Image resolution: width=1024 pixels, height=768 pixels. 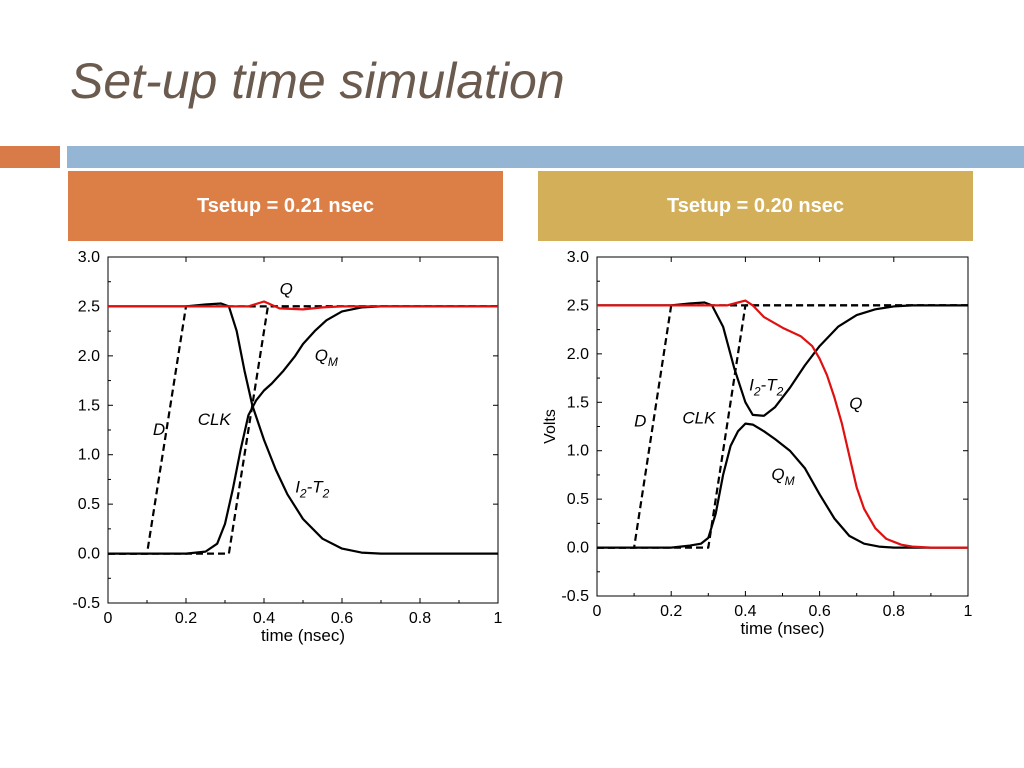 I want to click on series-line-d, so click(x=782, y=426).